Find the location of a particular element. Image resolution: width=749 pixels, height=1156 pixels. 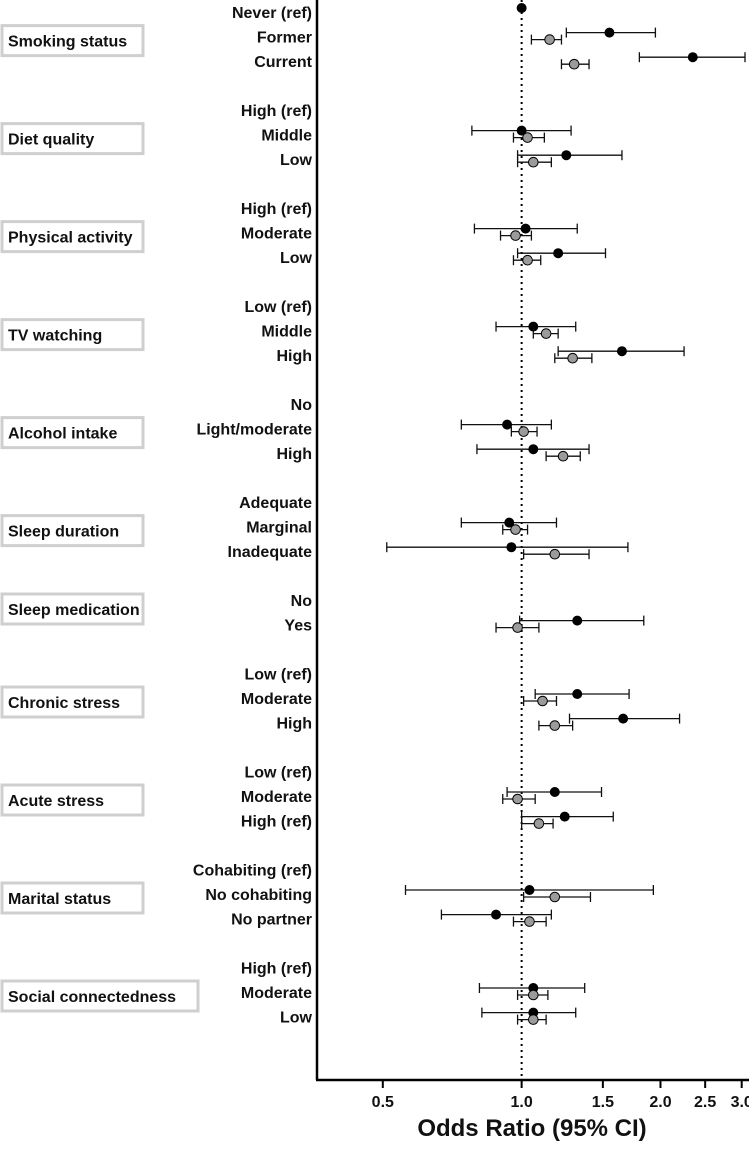

group-label: Acute stress is located at coordinates (56, 801).